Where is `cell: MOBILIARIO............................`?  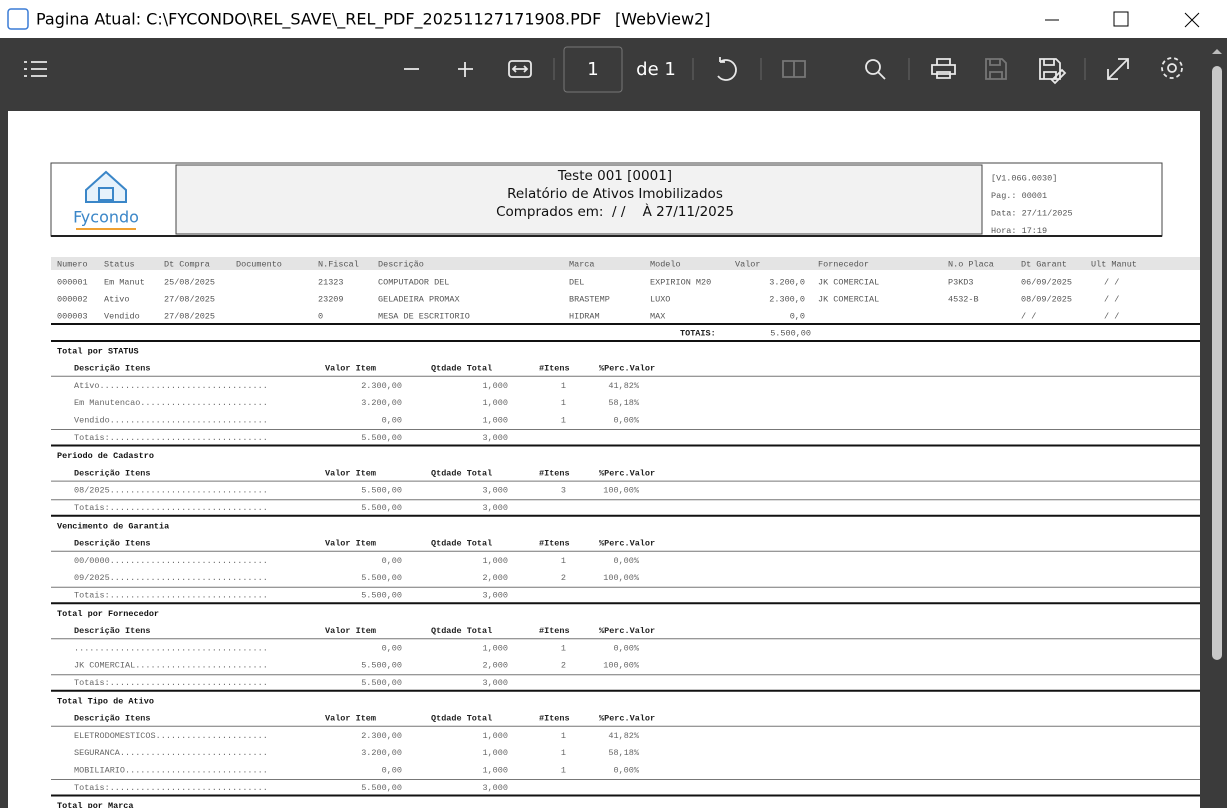
cell: MOBILIARIO............................ is located at coordinates (171, 770).